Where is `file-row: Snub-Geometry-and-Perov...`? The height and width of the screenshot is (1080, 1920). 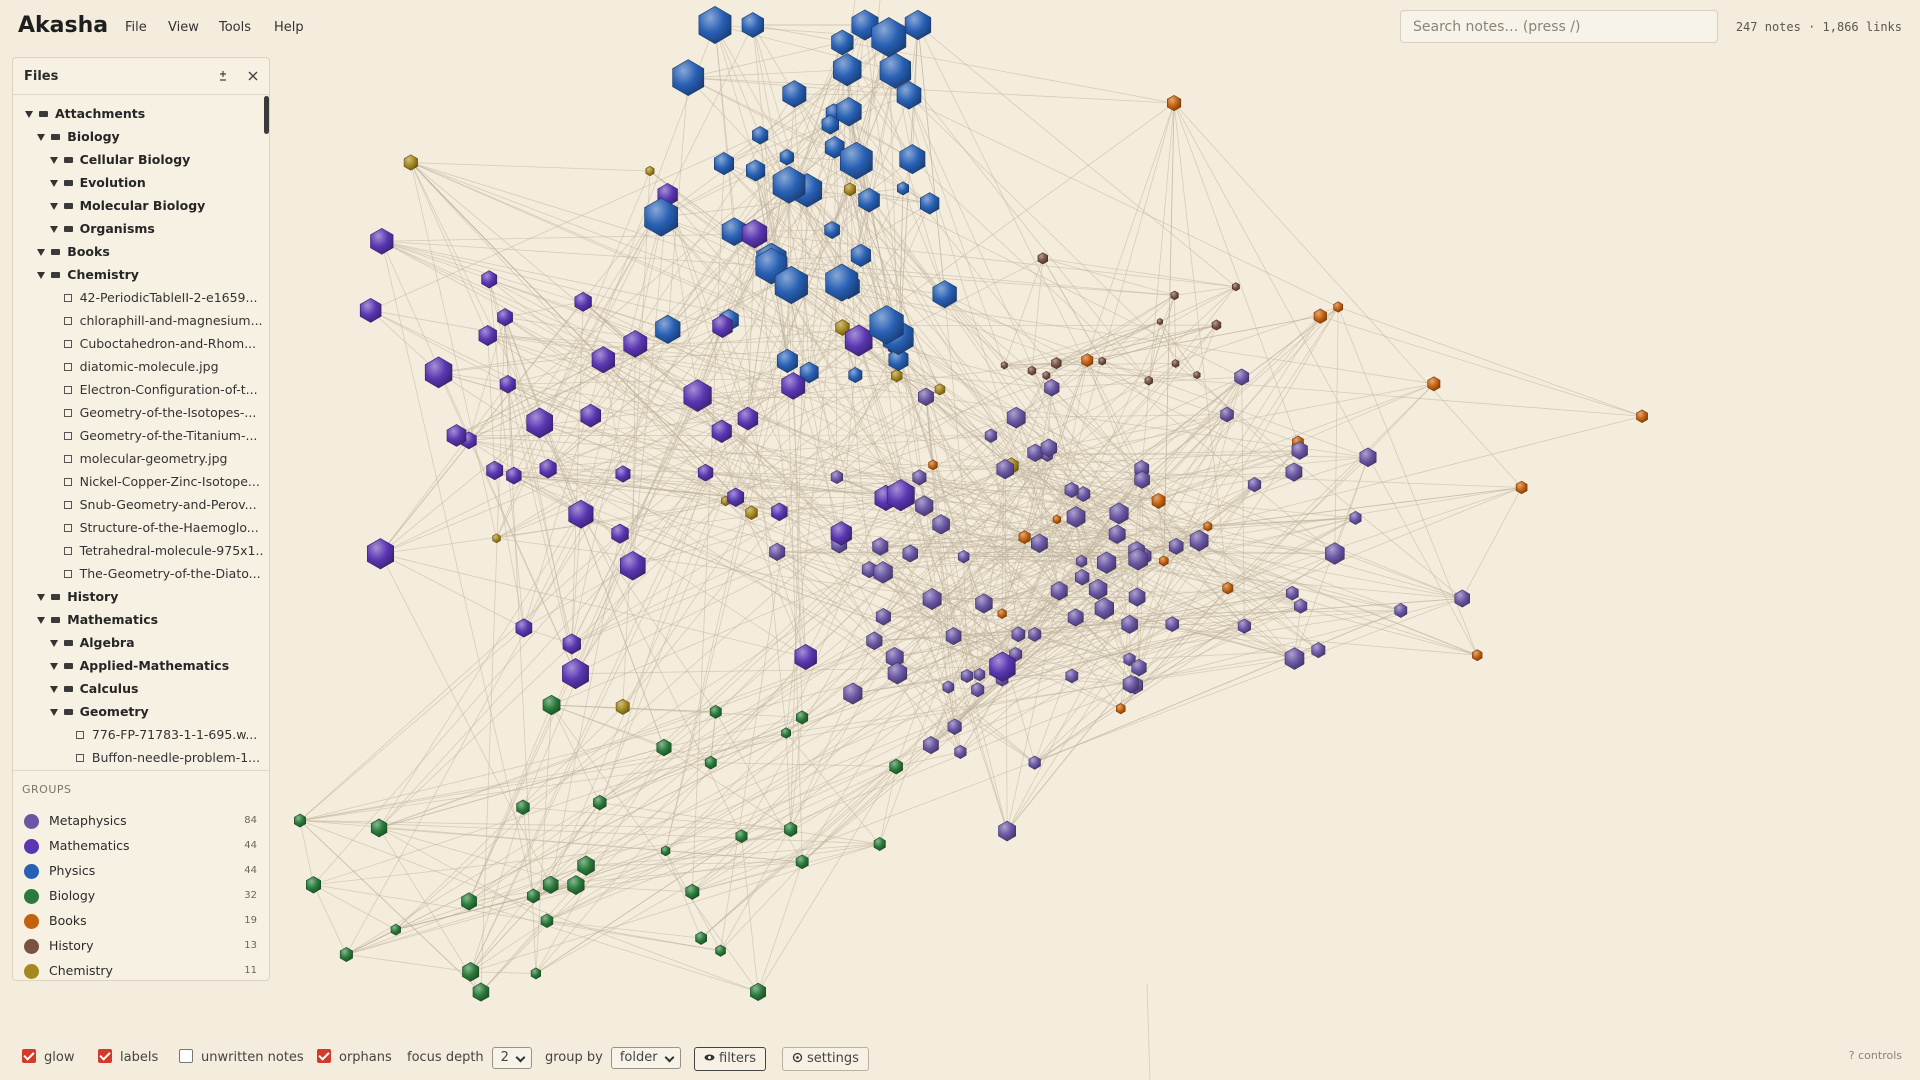 file-row: Snub-Geometry-and-Perov... is located at coordinates (138, 504).